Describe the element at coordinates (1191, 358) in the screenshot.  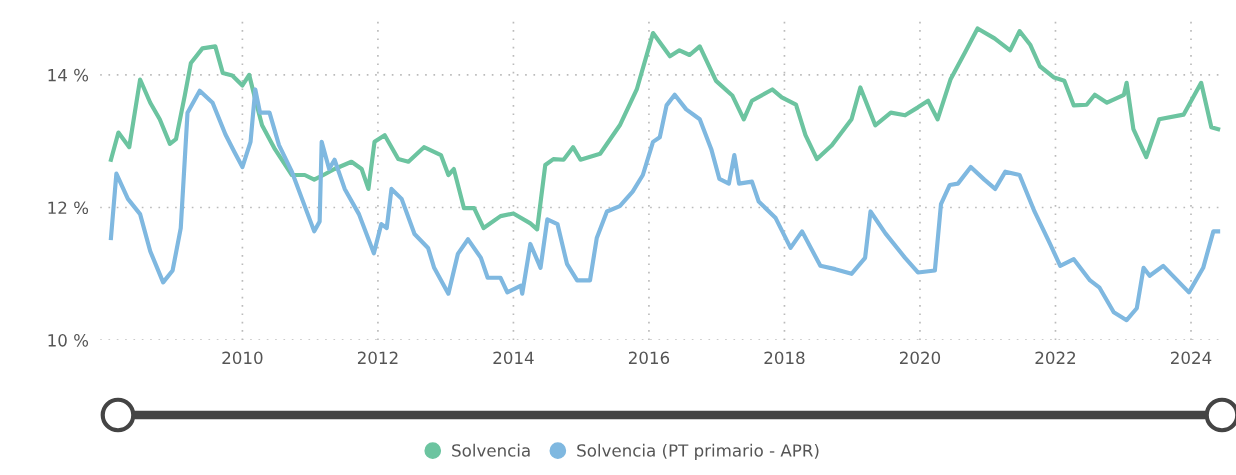
I see `x-tick-label: 2024` at that location.